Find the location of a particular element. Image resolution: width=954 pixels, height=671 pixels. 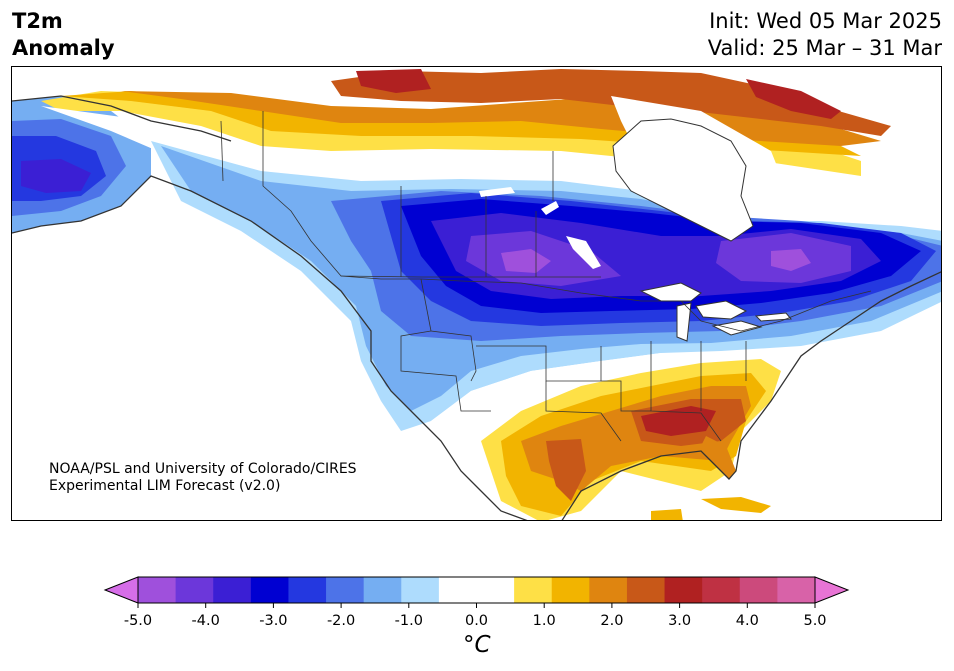

title-variable: T2m is located at coordinates (37, 21).